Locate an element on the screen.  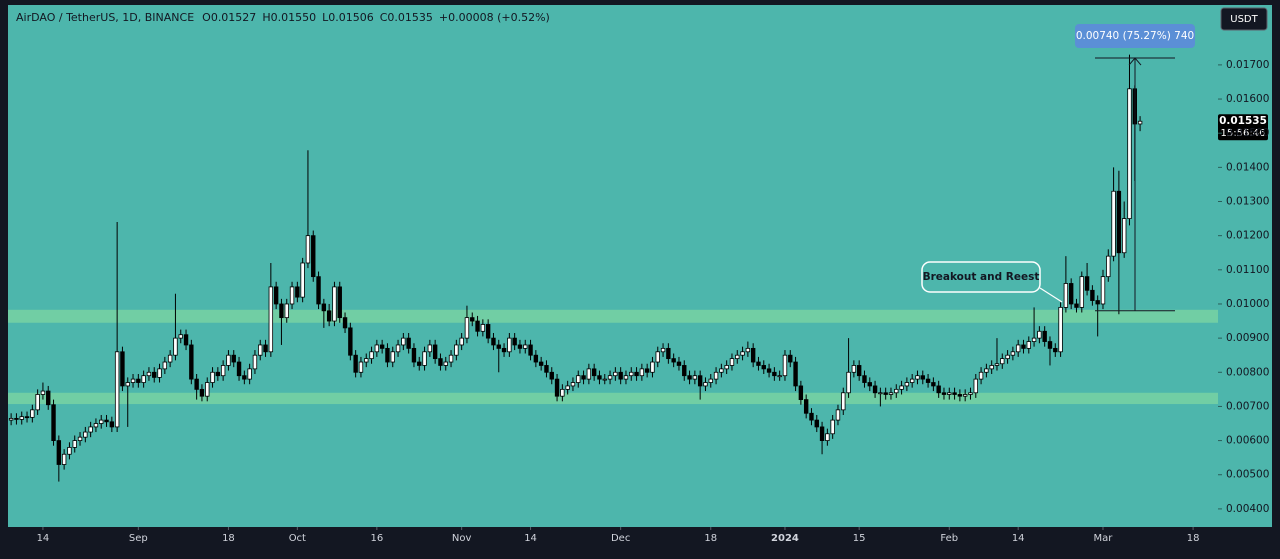
currency-label: USDT is located at coordinates (1244, 19).